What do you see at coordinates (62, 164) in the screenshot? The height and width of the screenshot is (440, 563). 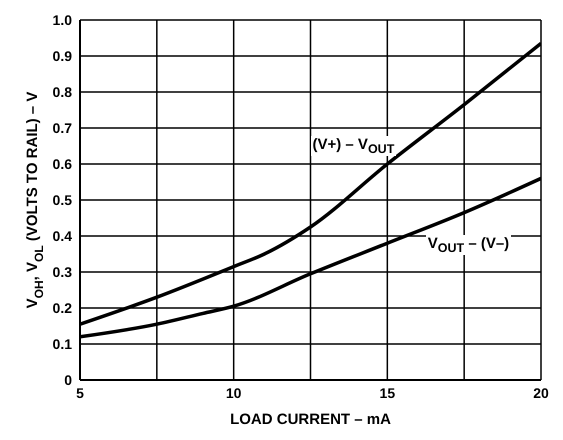 I see `y-tick-label: 0.6` at bounding box center [62, 164].